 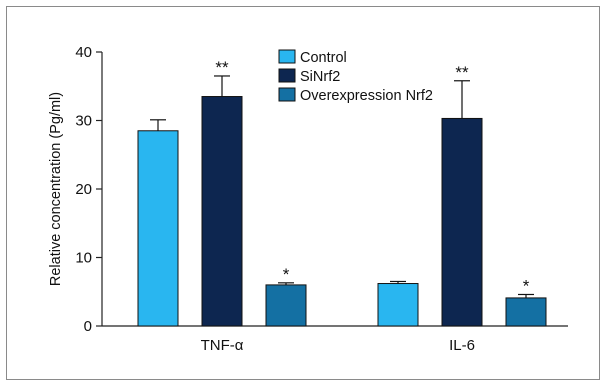 I want to click on legend-label: SiNrf2, so click(x=320, y=77).